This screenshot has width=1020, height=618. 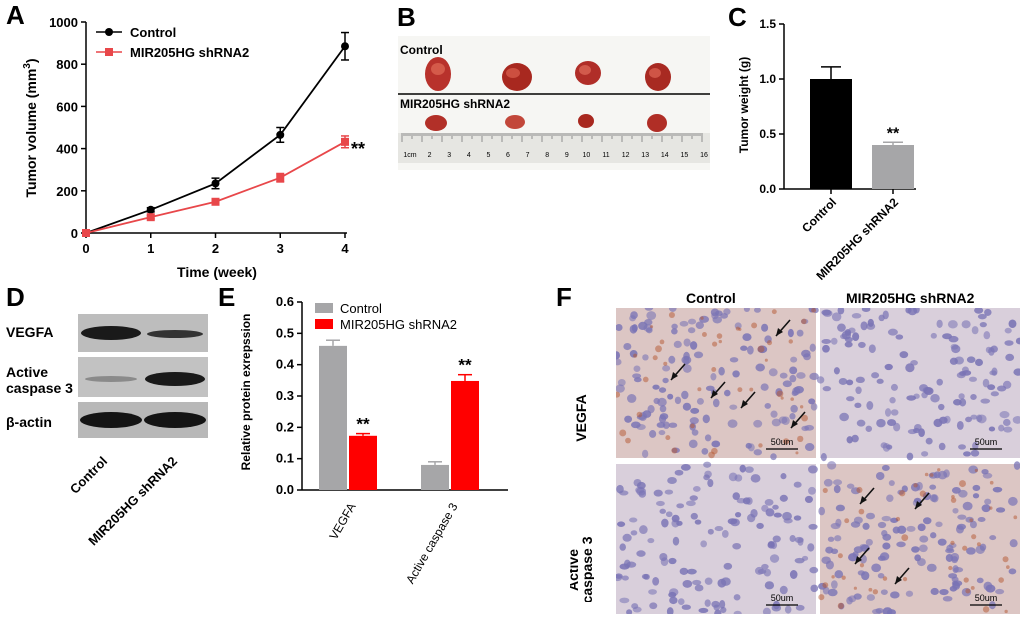 I want to click on y-tick-label: 1000, so click(x=63, y=22).